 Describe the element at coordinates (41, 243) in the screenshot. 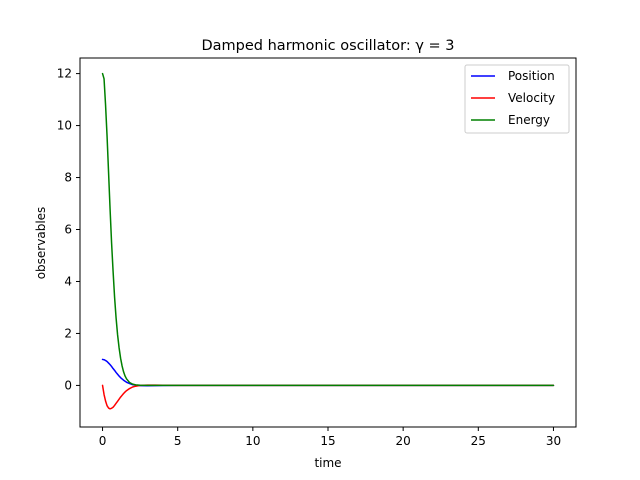

I see `y-axis-label: observables` at that location.